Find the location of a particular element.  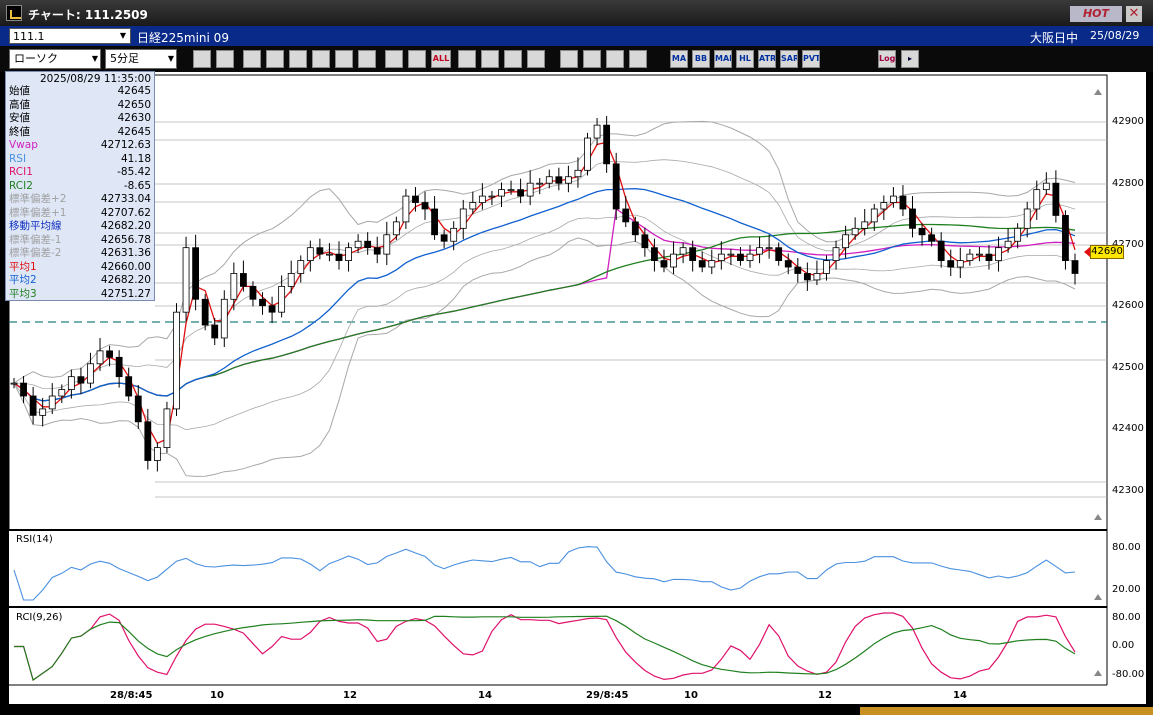

info-label: RSI is located at coordinates (18, 158).